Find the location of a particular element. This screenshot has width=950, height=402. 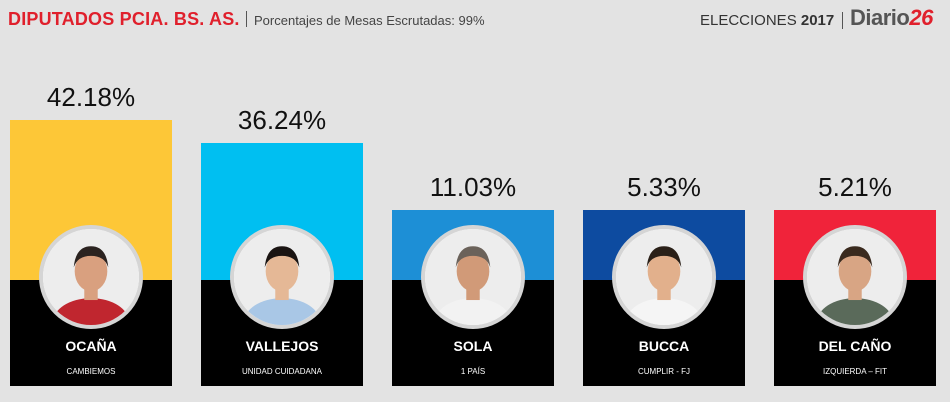

candidate-name: BUCCA is located at coordinates (664, 346).